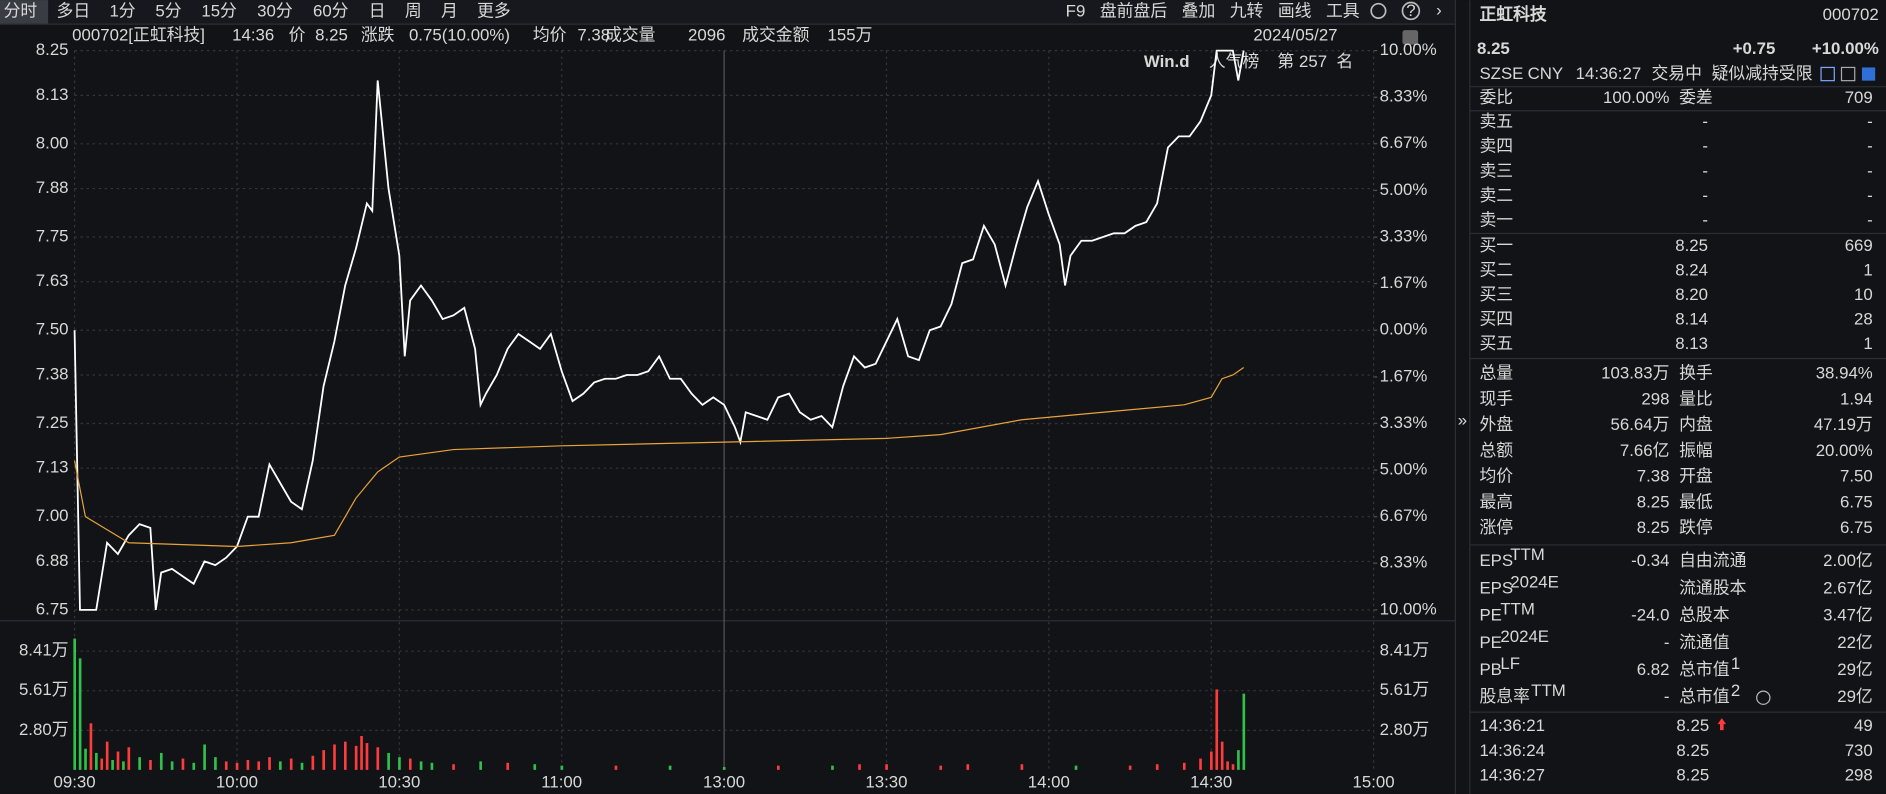  Describe the element at coordinates (1378, 10) in the screenshot. I see `settings-icon` at that location.